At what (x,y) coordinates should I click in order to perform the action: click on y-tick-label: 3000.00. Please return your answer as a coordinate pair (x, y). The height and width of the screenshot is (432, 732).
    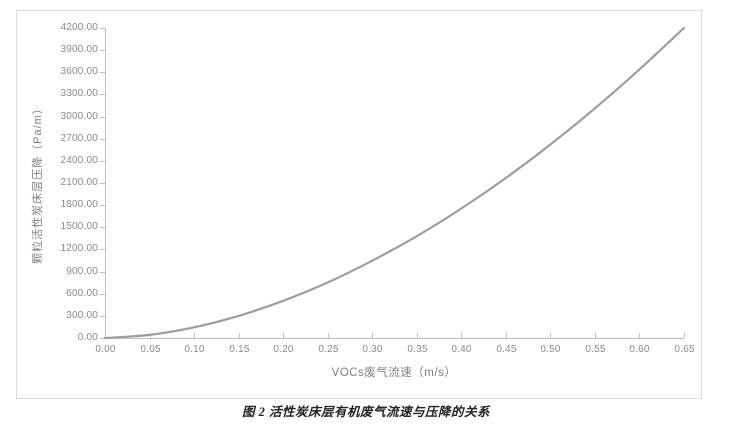
    Looking at the image, I should click on (79, 116).